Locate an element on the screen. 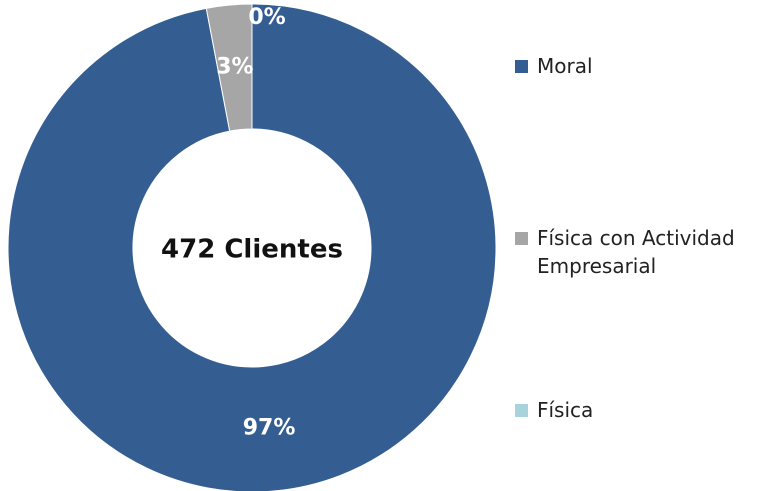 The height and width of the screenshot is (491, 767). legend-item: Física is located at coordinates (640, 410).